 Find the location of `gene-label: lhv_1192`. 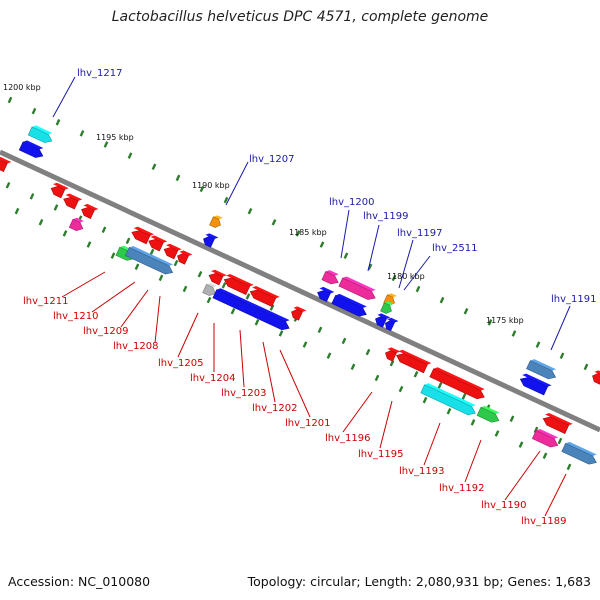

gene-label: lhv_1192 is located at coordinates (461, 488).